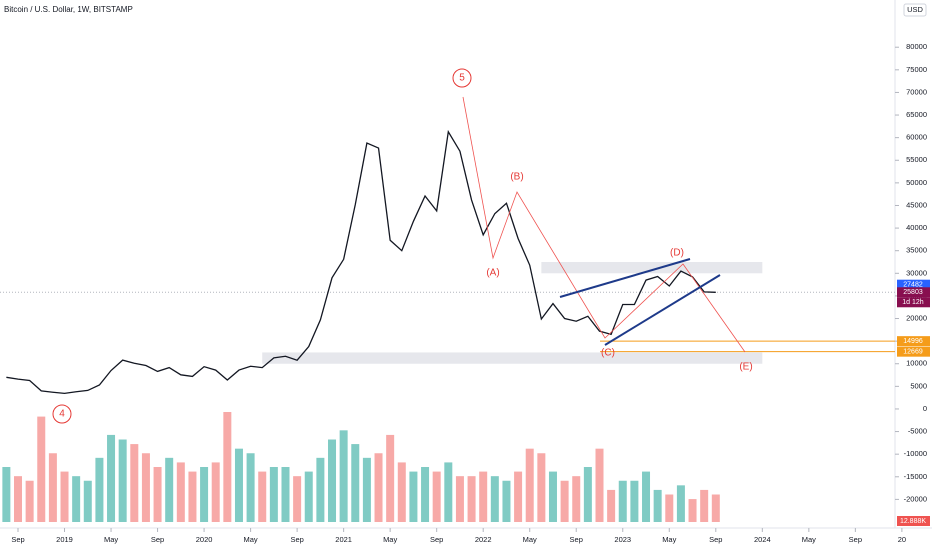 The height and width of the screenshot is (550, 932). Describe the element at coordinates (916, 272) in the screenshot. I see `y-tick-label: 30000` at that location.